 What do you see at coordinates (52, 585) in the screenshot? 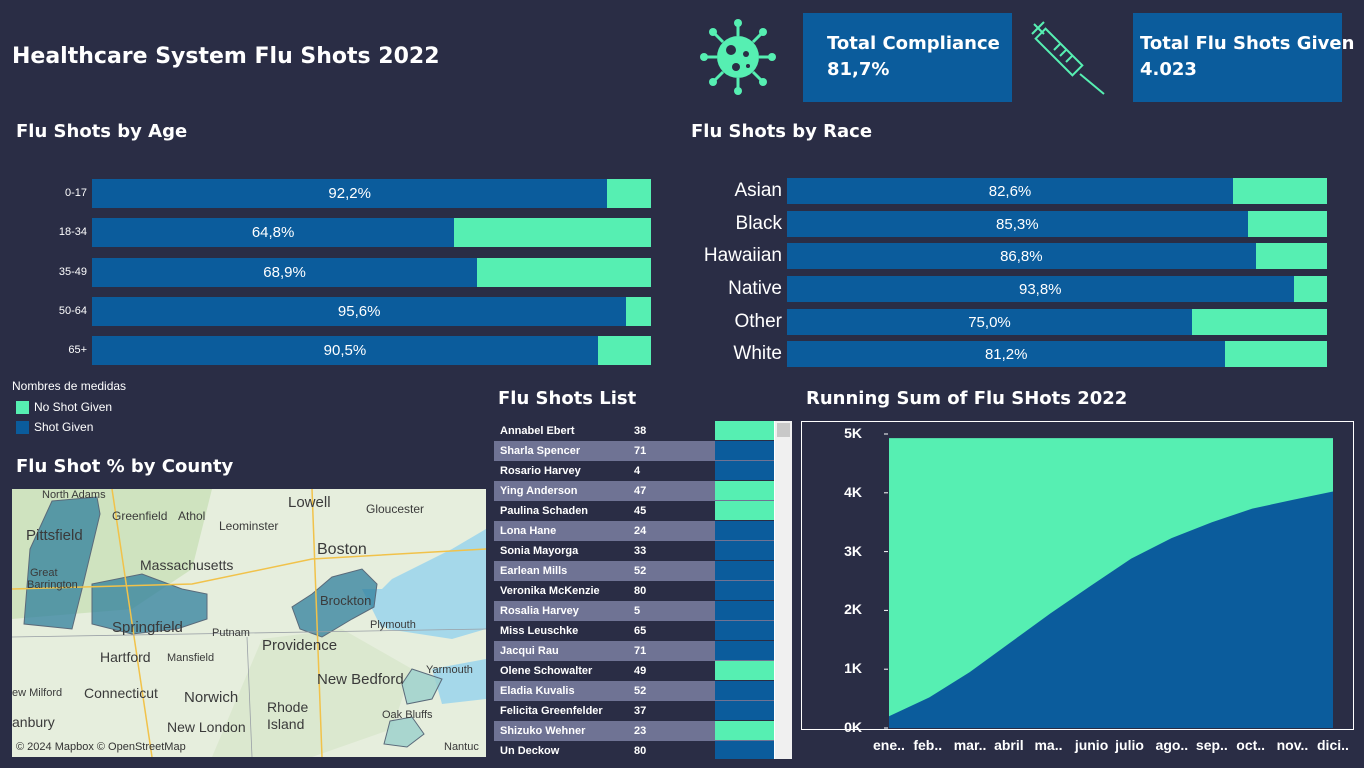
I see `map-place-label: Barrington` at bounding box center [52, 585].